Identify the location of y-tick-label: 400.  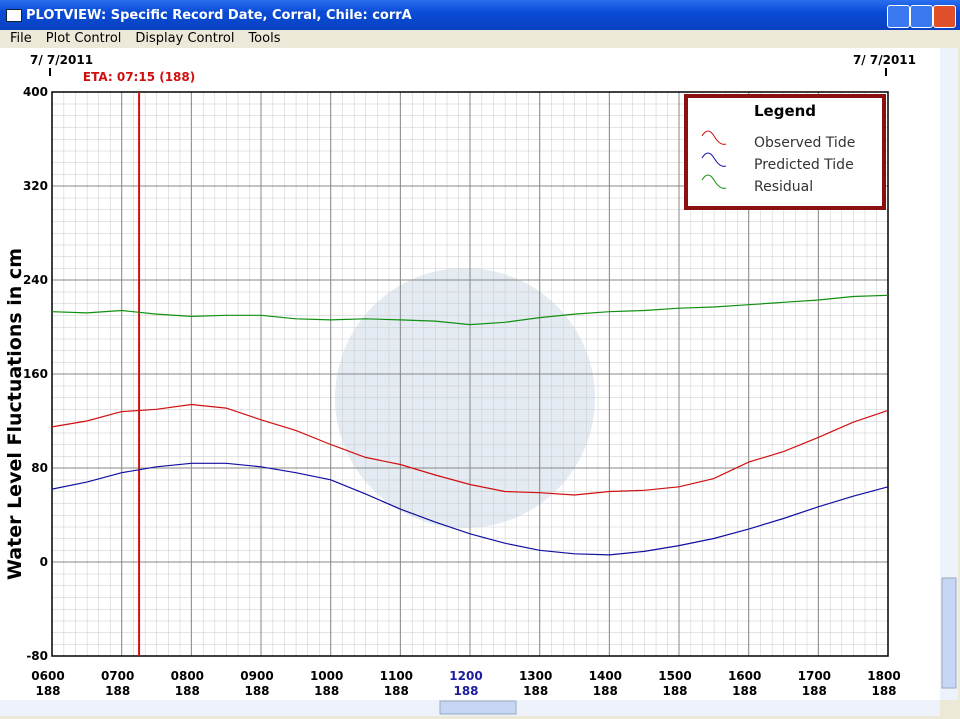
(35, 92).